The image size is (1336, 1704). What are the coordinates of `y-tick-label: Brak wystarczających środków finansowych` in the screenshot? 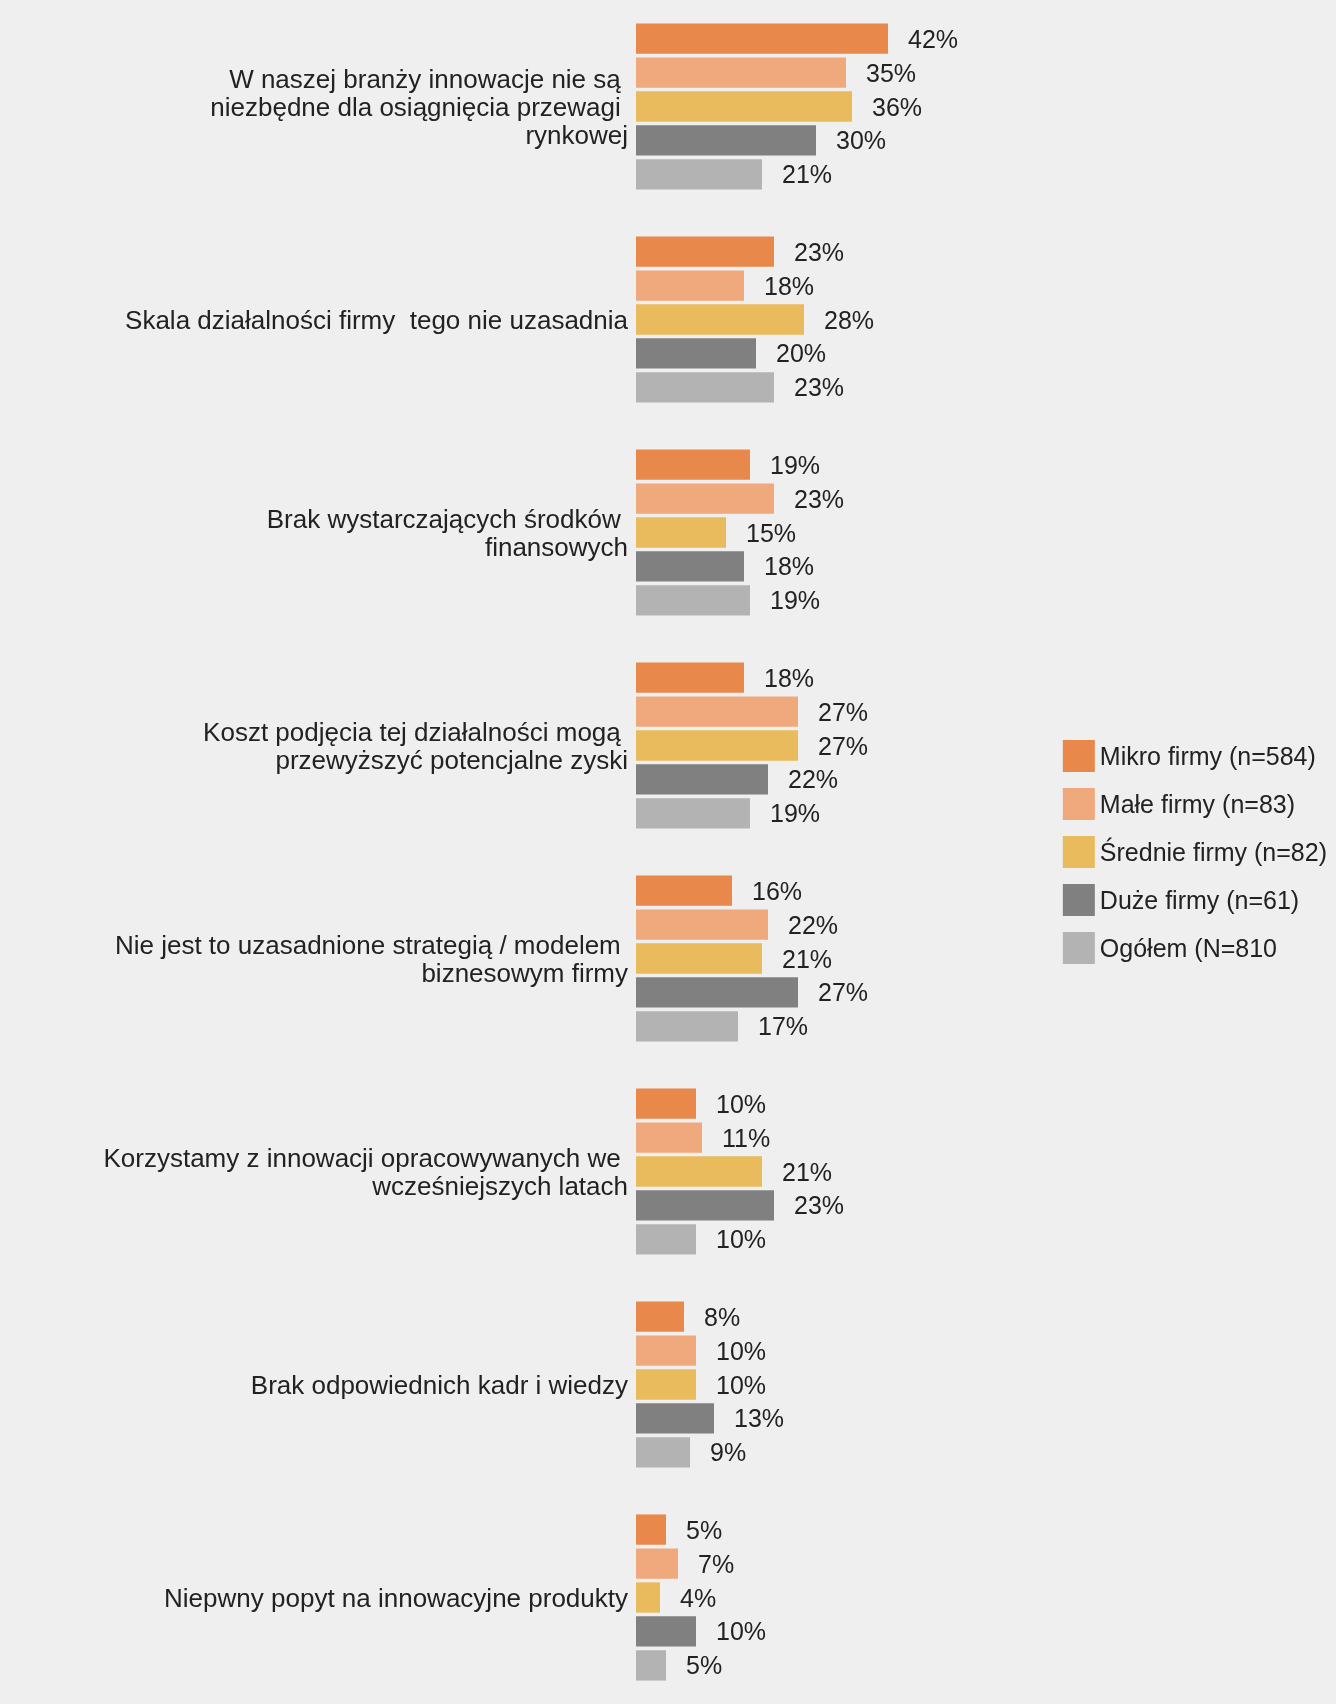 It's located at (447, 532).